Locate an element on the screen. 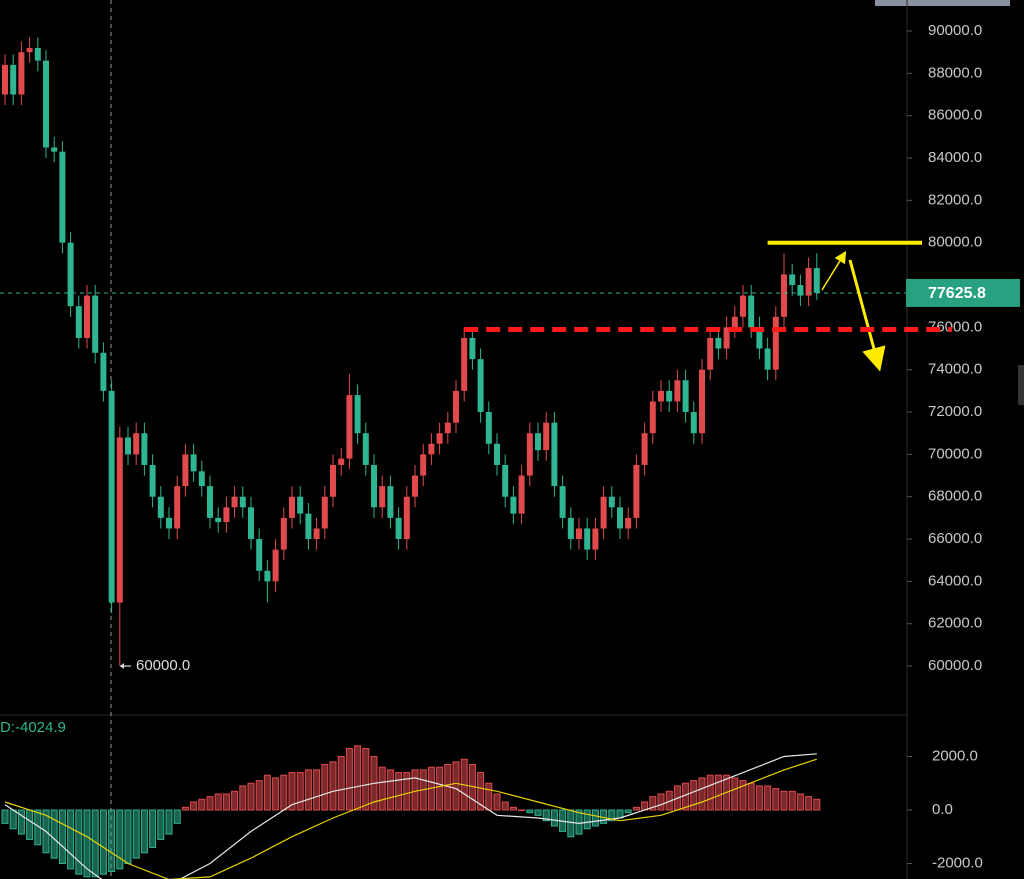 This screenshot has height=879, width=1024. macd-panel is located at coordinates (411, 812).